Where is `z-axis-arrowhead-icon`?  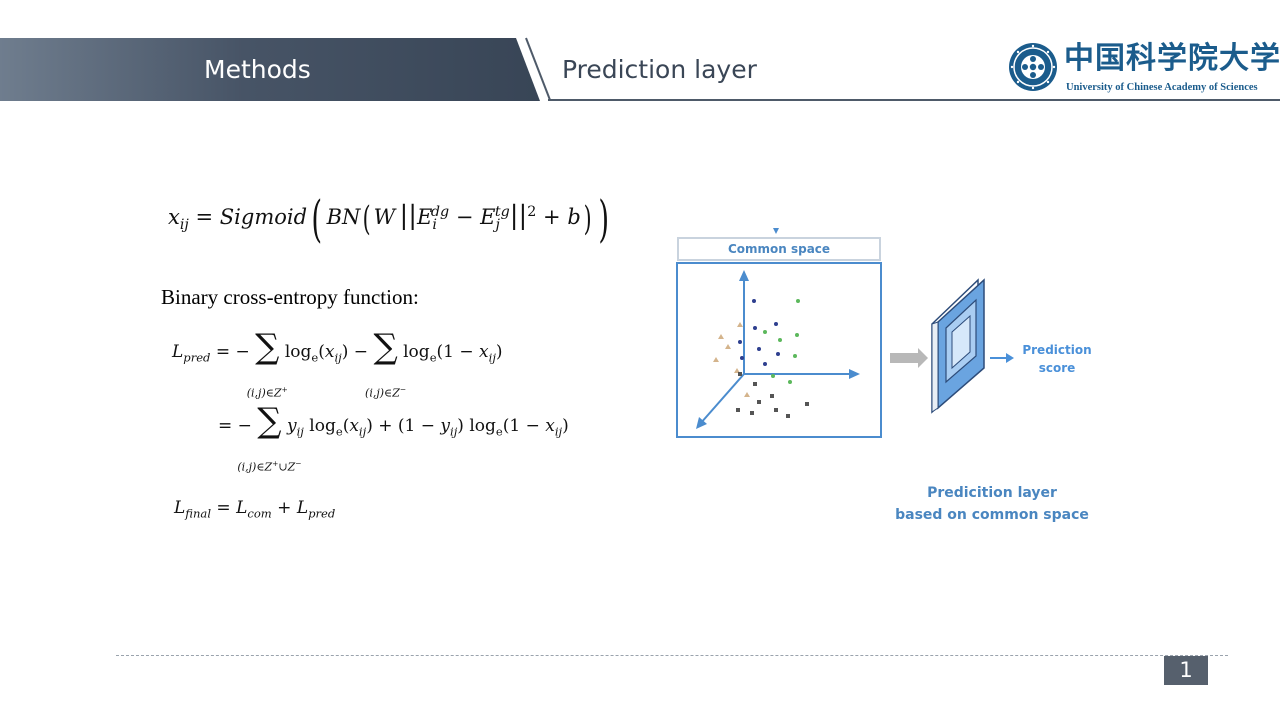 z-axis-arrowhead-icon is located at coordinates (701, 423).